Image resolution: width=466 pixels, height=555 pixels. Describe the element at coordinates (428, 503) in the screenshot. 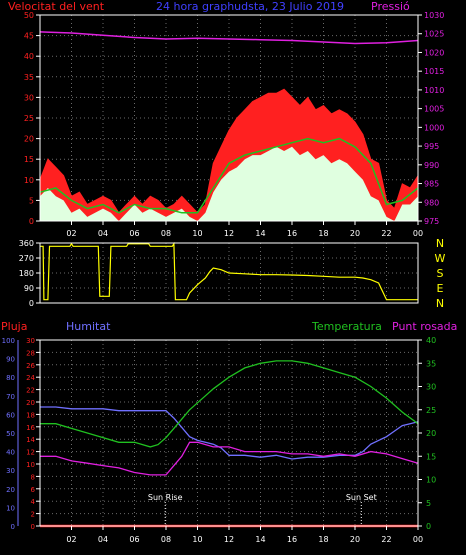

I see `temperature-y-tick-label: 5` at that location.